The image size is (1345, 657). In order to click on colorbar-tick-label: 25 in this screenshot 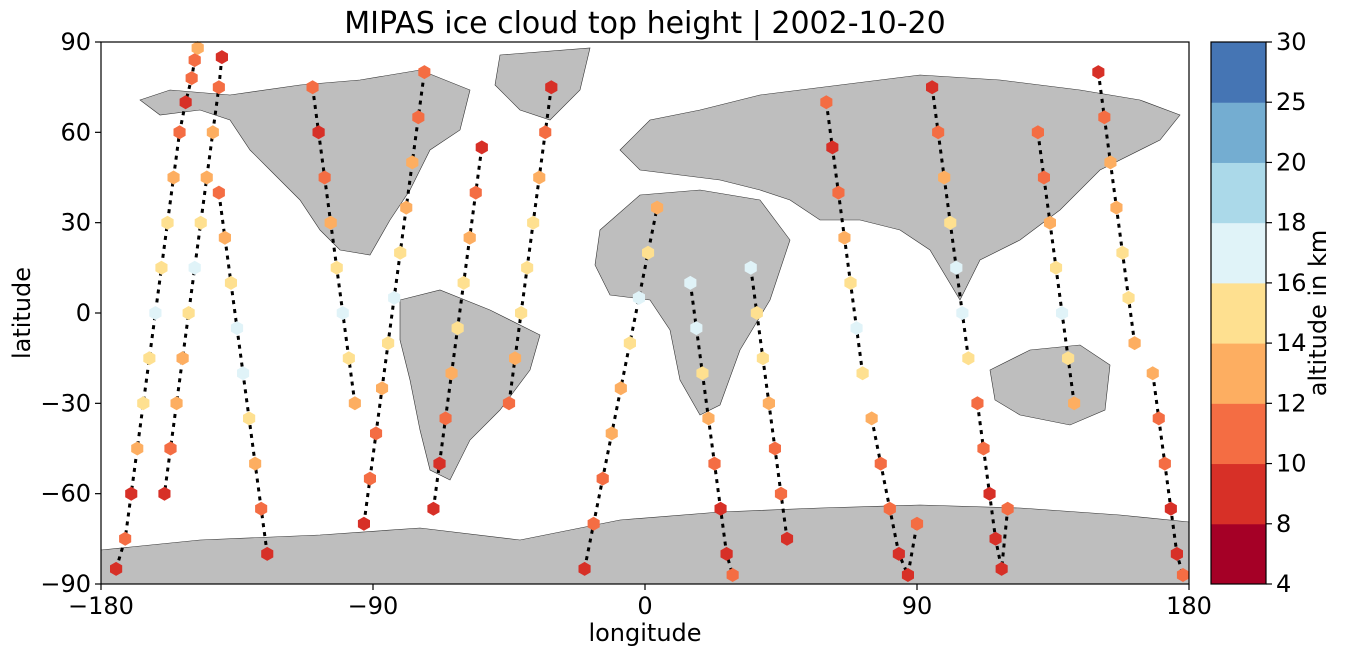, I will do `click(1291, 102)`.